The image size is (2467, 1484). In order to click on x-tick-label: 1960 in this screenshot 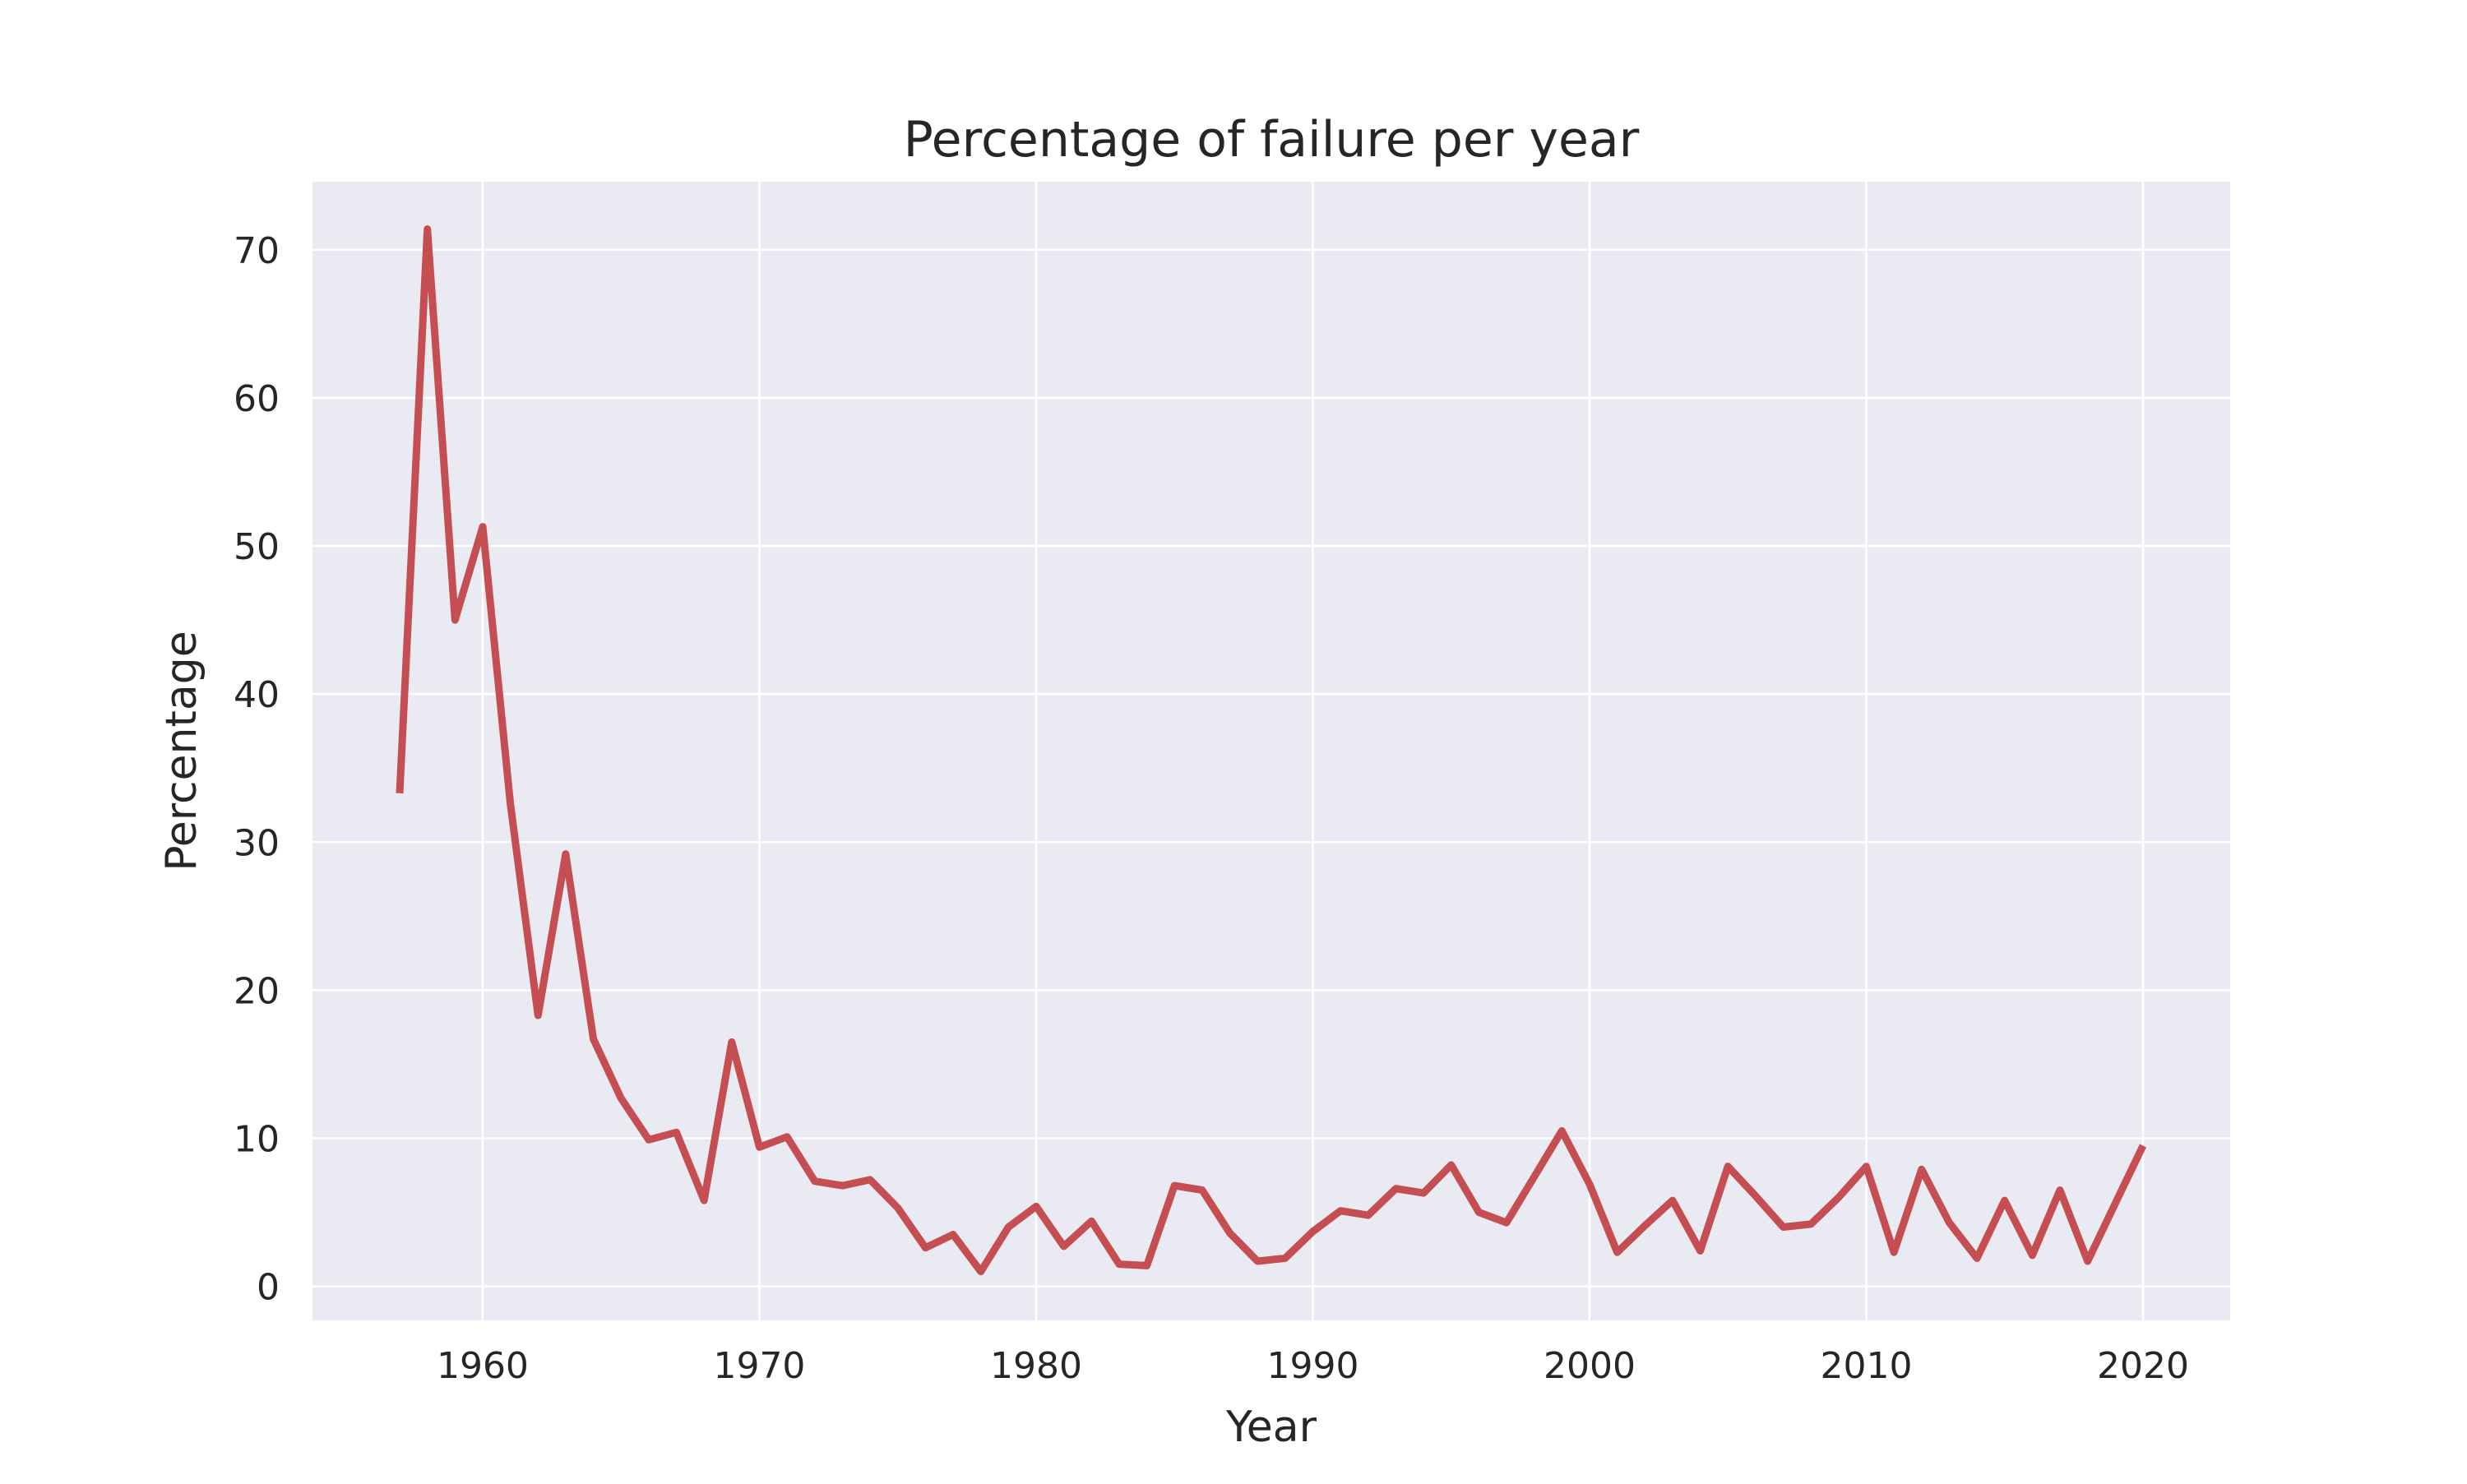, I will do `click(483, 1366)`.